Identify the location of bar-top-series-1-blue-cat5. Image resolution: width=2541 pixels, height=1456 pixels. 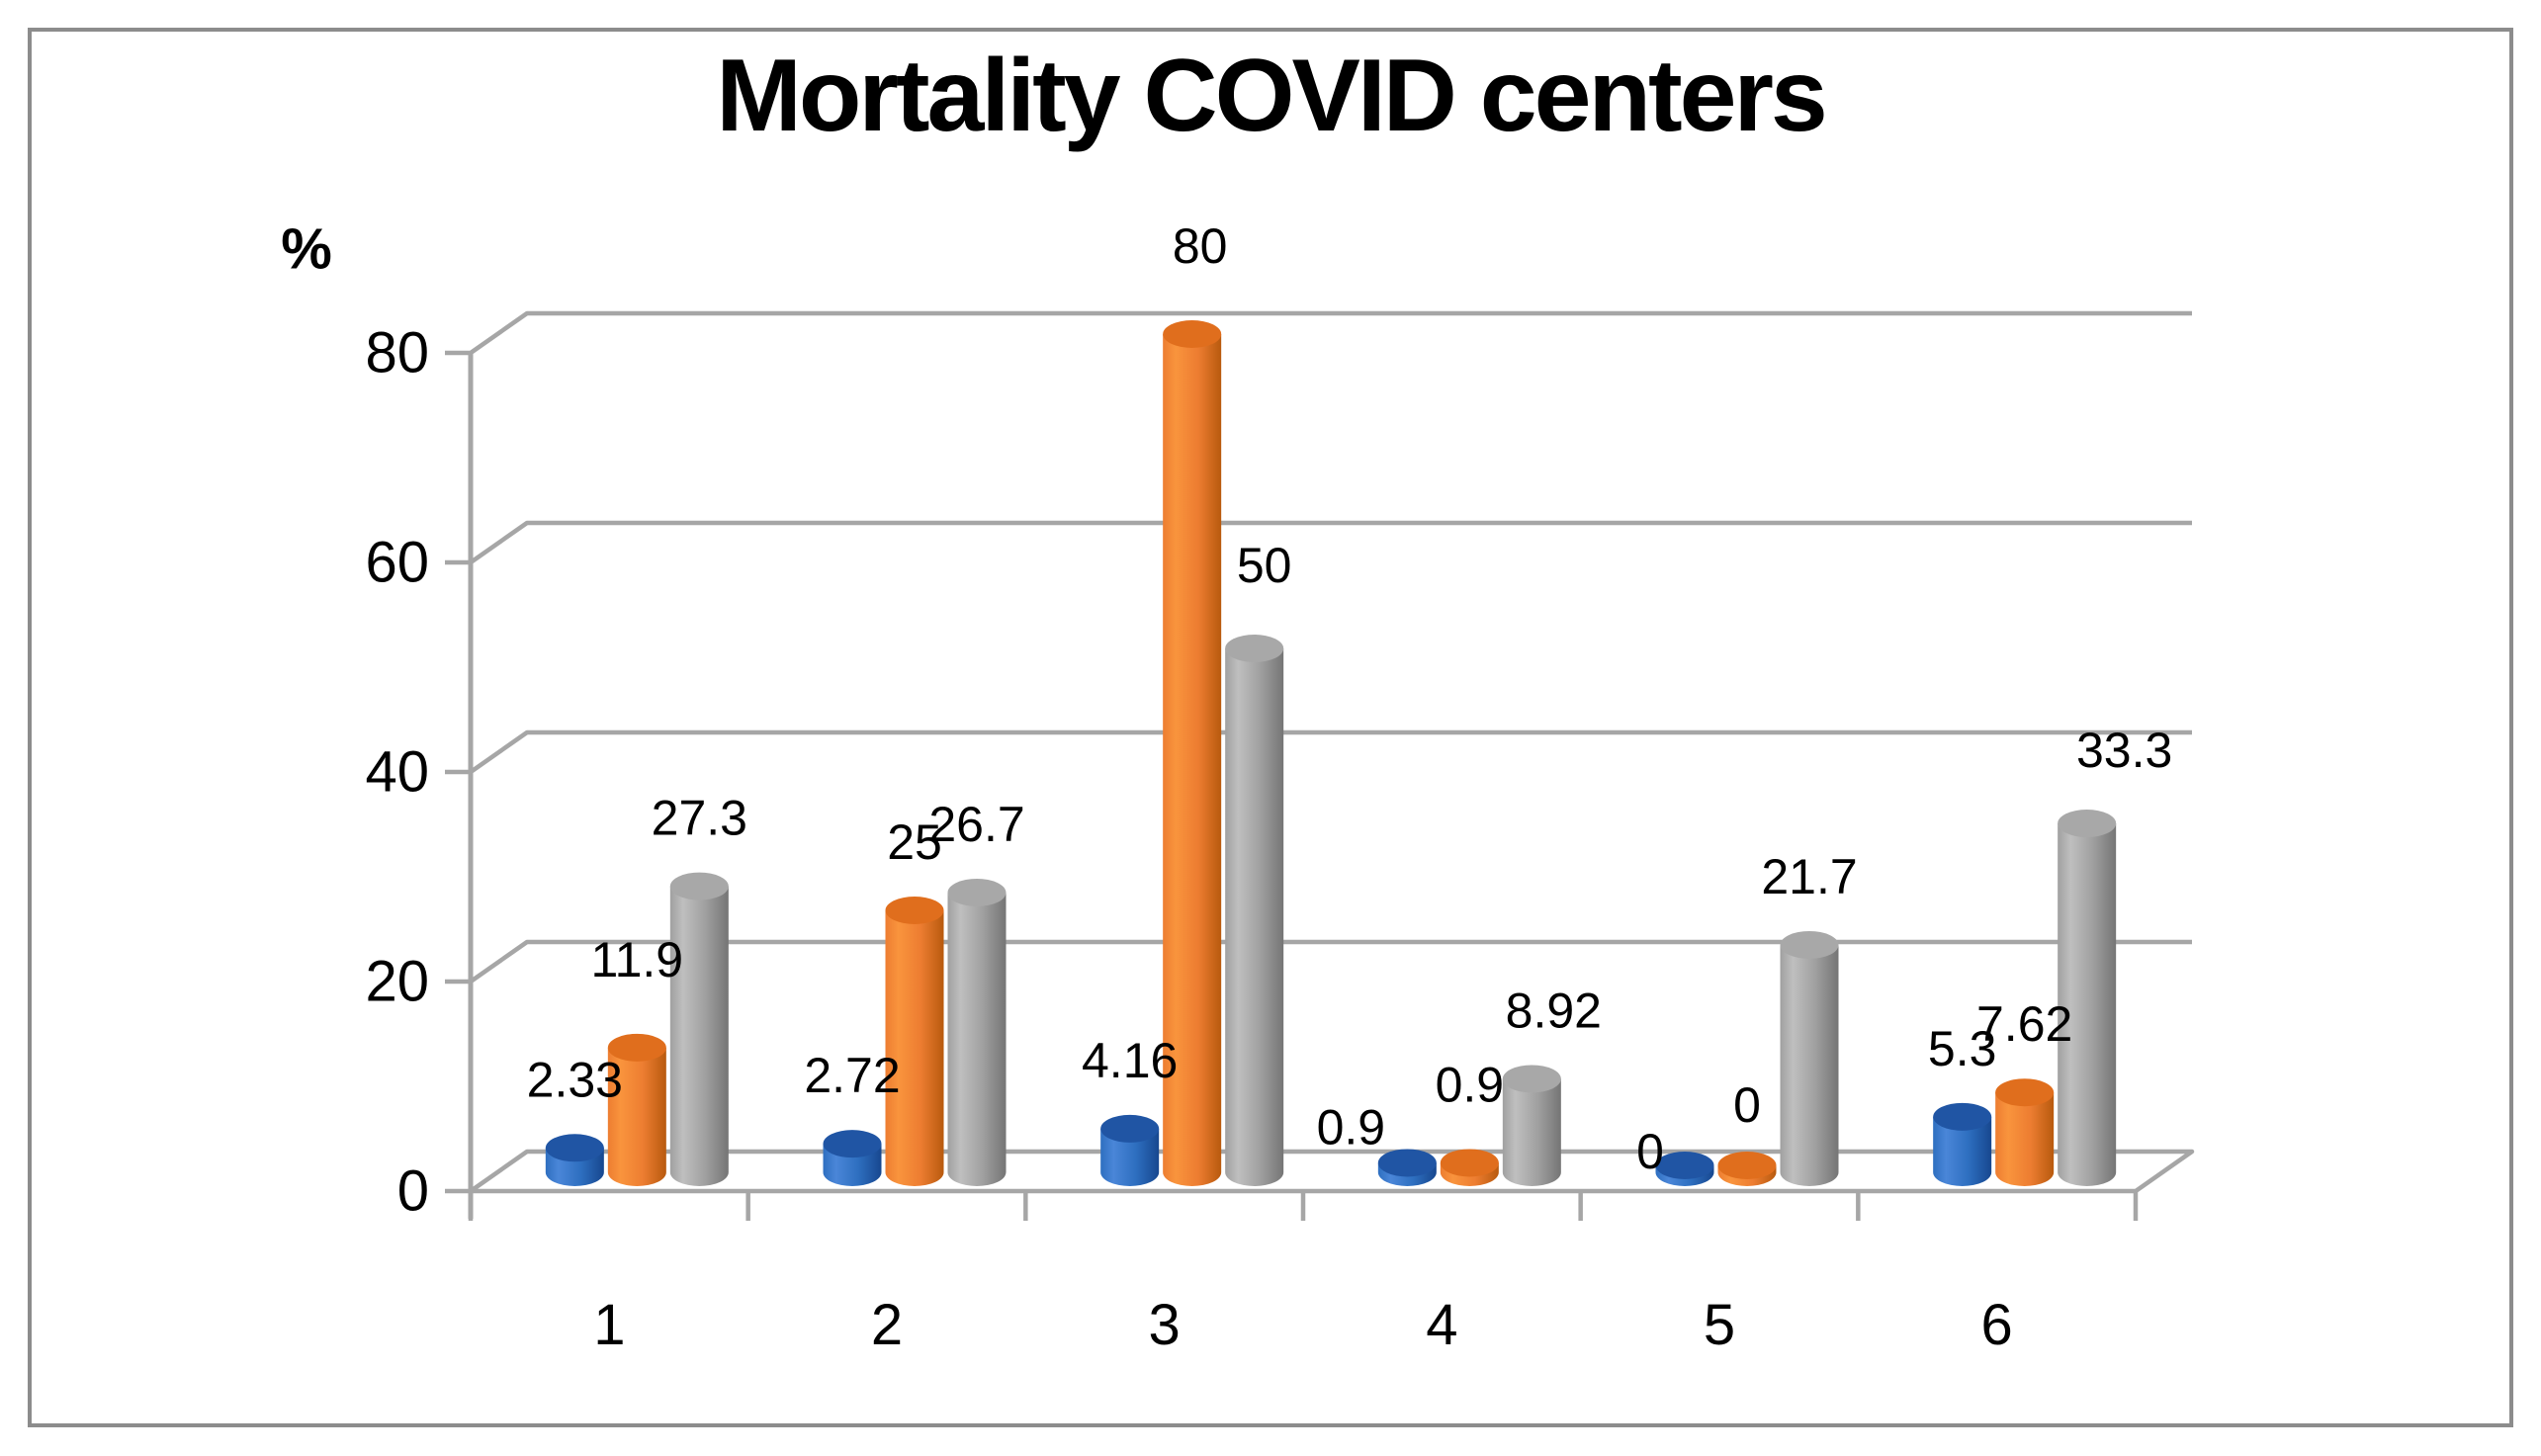
(1684, 1165).